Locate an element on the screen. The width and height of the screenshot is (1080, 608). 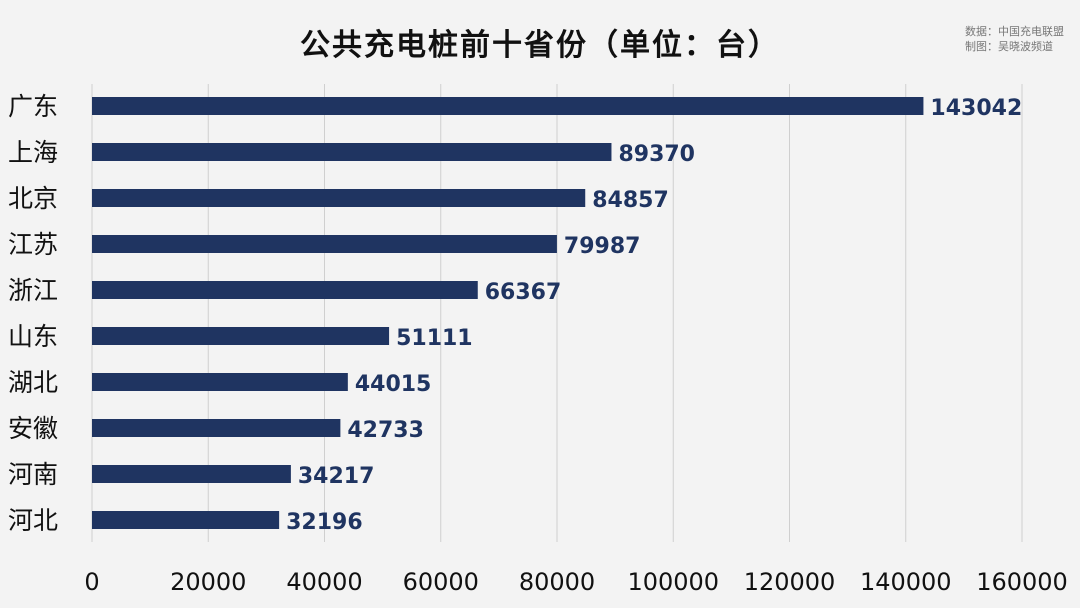
data-label: 79987 is located at coordinates (602, 246).